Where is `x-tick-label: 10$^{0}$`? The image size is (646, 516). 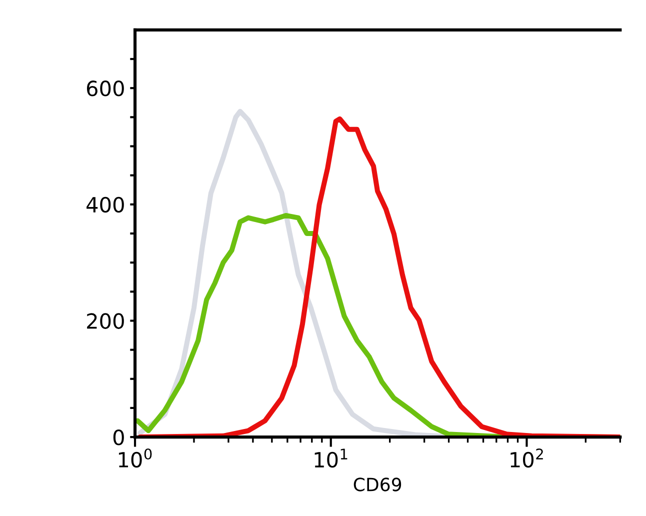 x-tick-label: 10$^{0}$ is located at coordinates (135, 458).